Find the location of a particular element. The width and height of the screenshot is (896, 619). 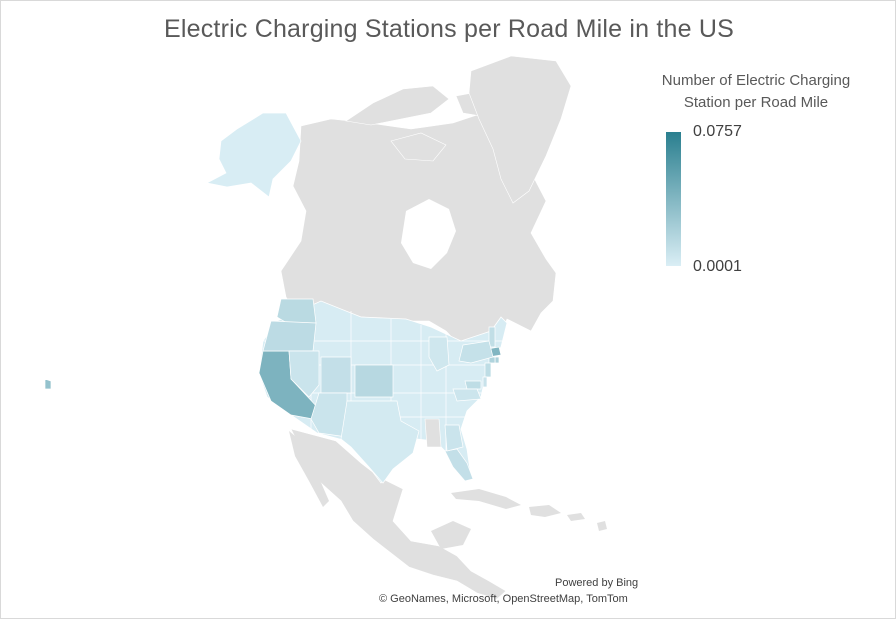

land-mexico is located at coordinates (398, 514).